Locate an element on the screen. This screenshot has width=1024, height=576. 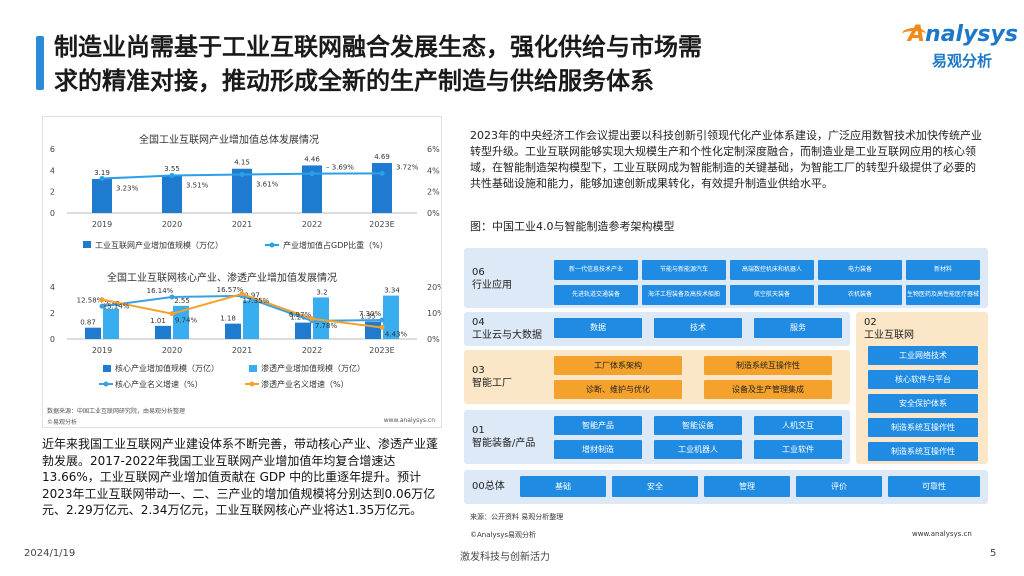
chart2-core-growth-label: 16.14% is located at coordinates (160, 291).